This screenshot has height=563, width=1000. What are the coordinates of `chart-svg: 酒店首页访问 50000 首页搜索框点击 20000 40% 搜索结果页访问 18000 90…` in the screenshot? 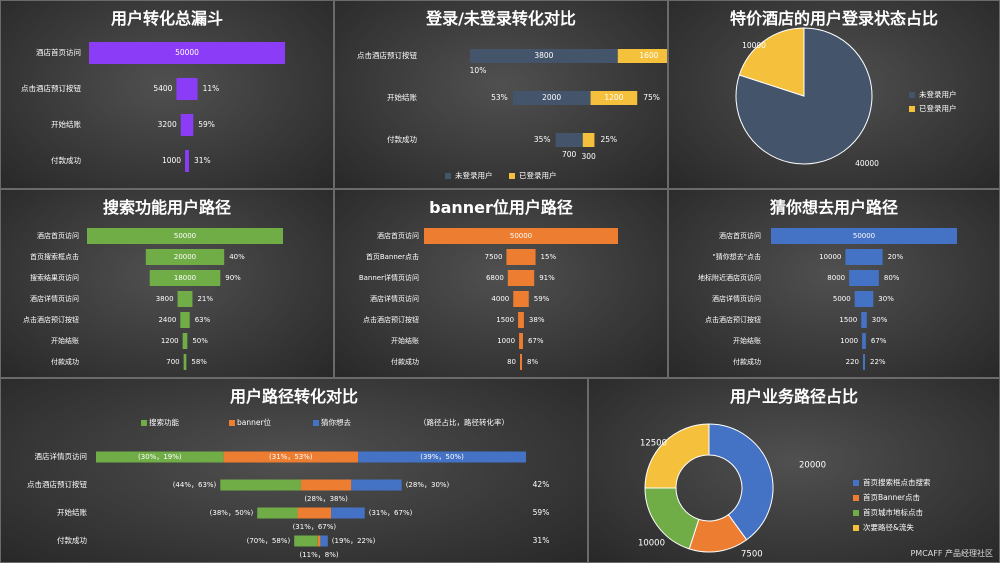 It's located at (153, 299).